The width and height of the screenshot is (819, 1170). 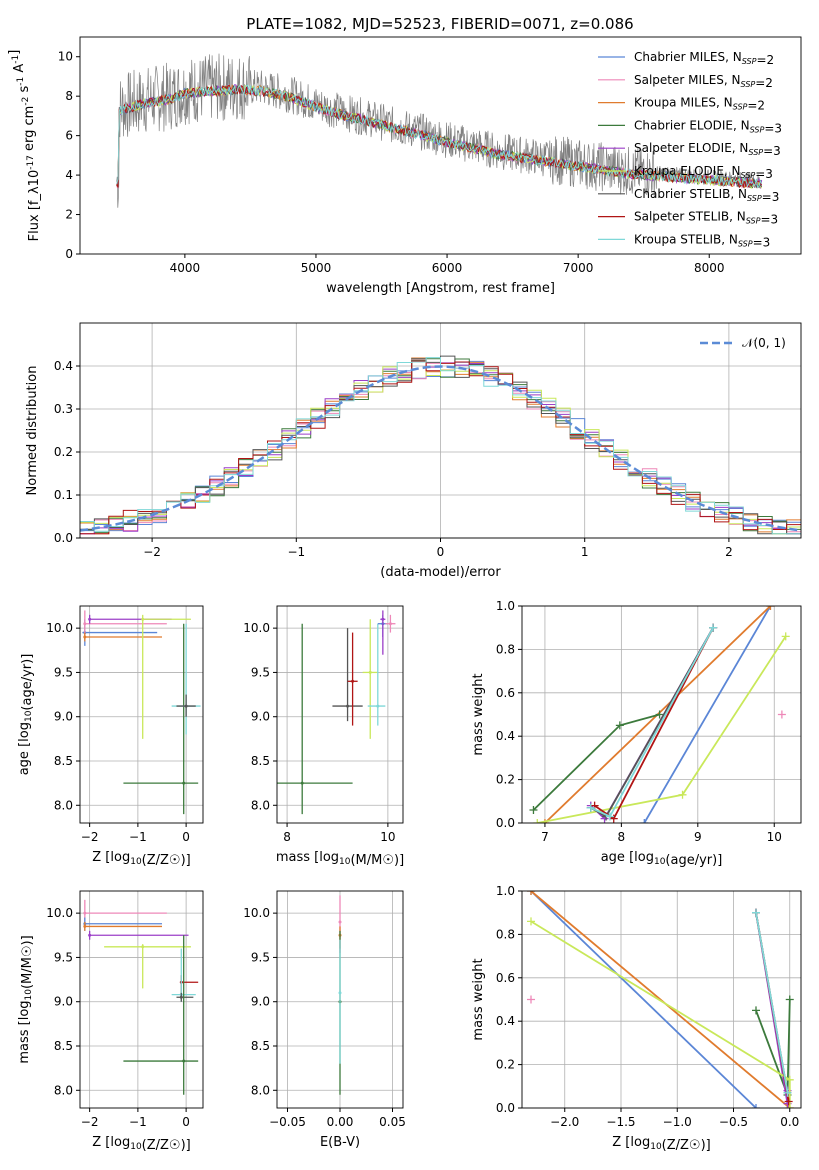 I want to click on y-tick-label-2: 4, so click(x=69, y=175).